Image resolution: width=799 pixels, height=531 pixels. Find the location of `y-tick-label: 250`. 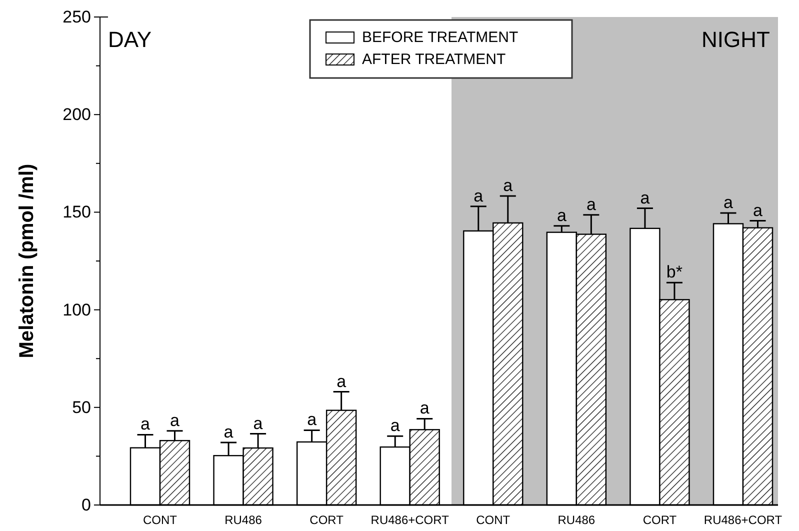

y-tick-label: 250 is located at coordinates (76, 16).